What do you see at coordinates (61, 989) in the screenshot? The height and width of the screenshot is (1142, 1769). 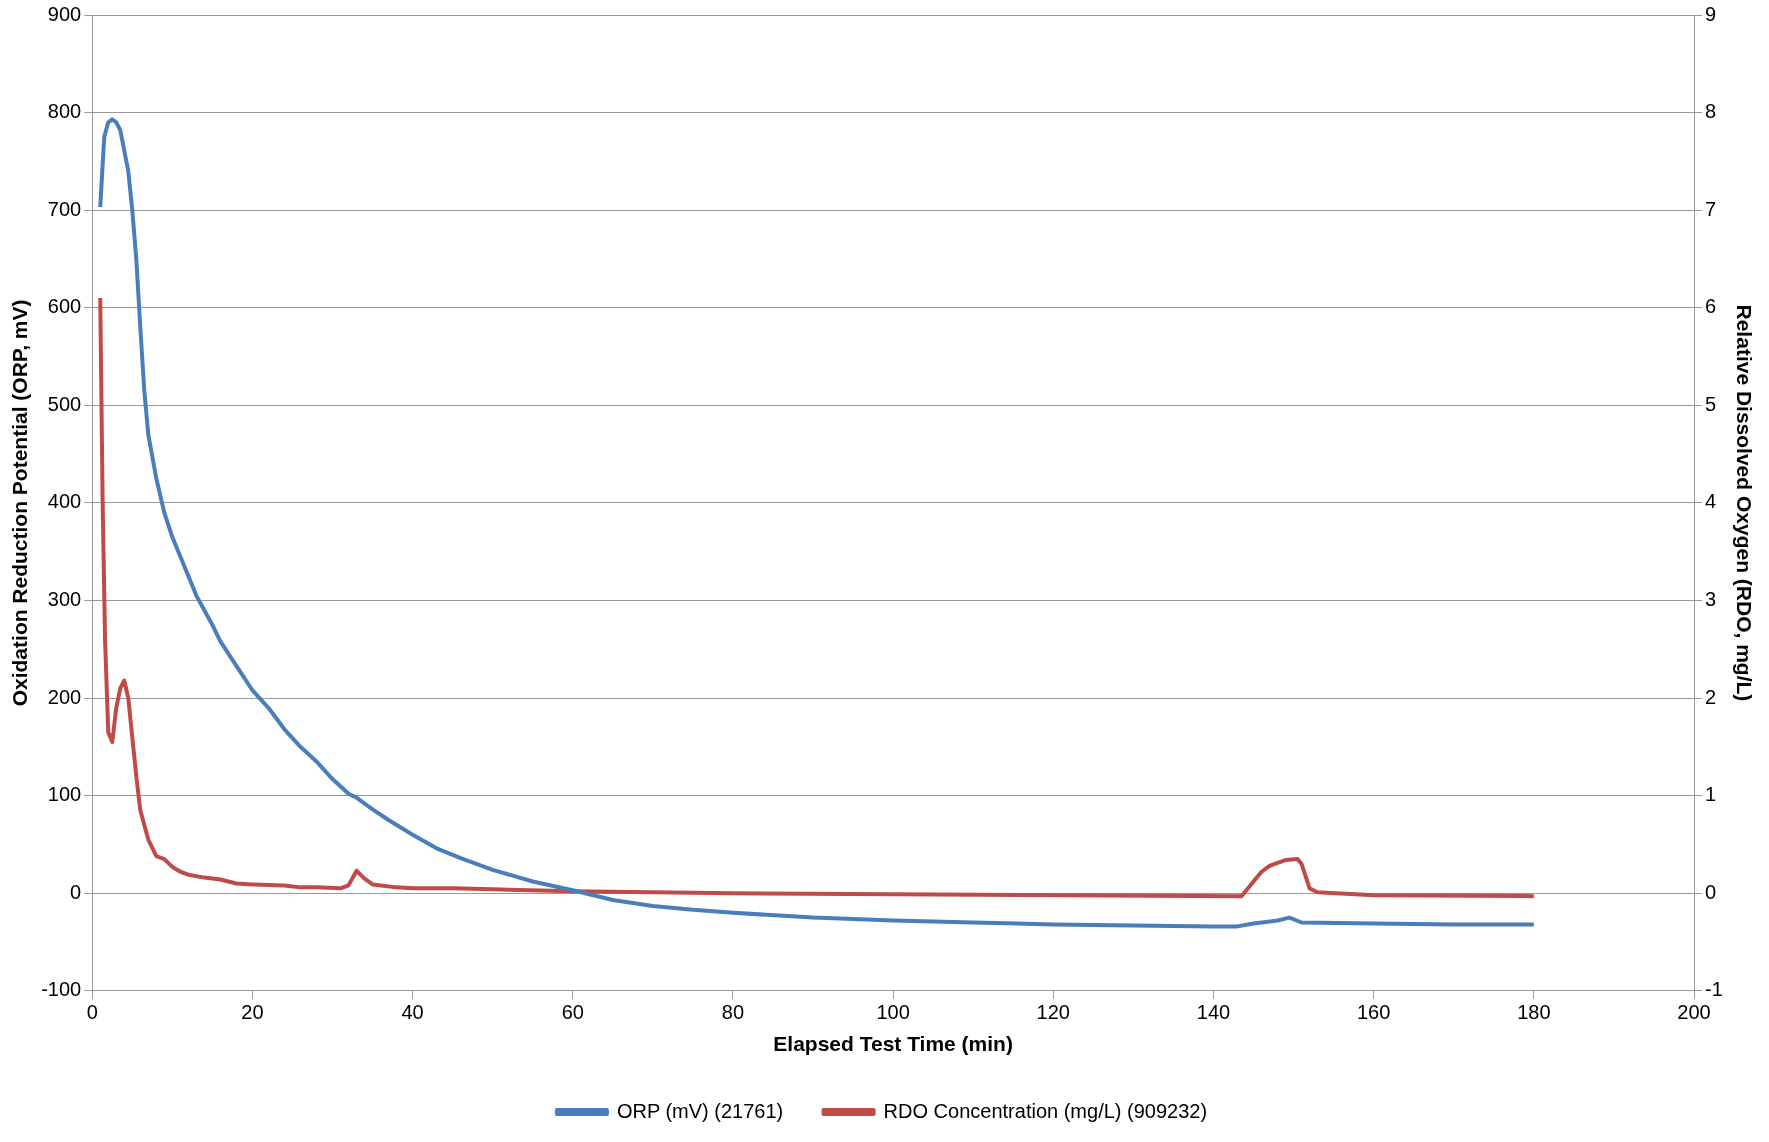 I see `y-tick-label: -100` at bounding box center [61, 989].